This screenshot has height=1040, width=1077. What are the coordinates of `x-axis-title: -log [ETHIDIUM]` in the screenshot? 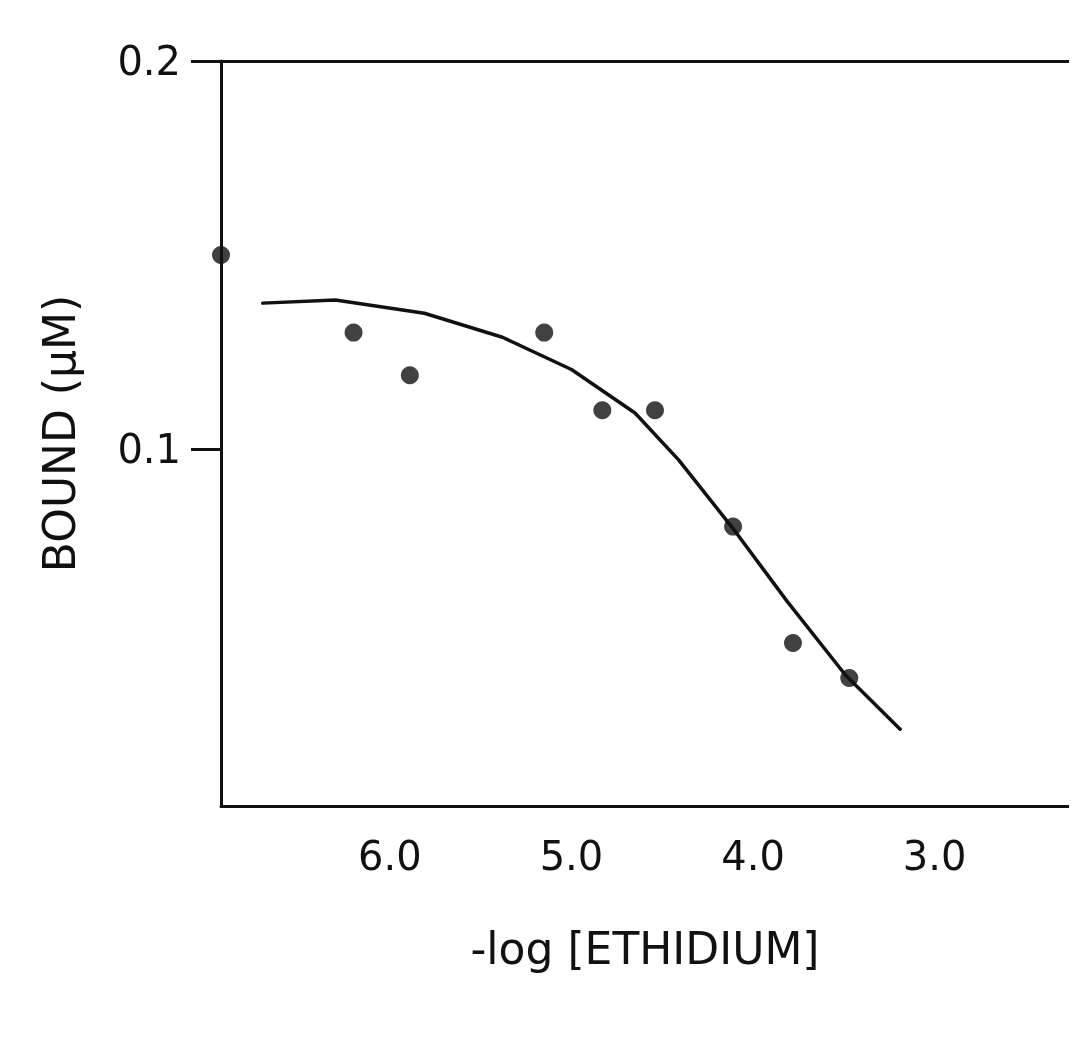 It's located at (645, 948).